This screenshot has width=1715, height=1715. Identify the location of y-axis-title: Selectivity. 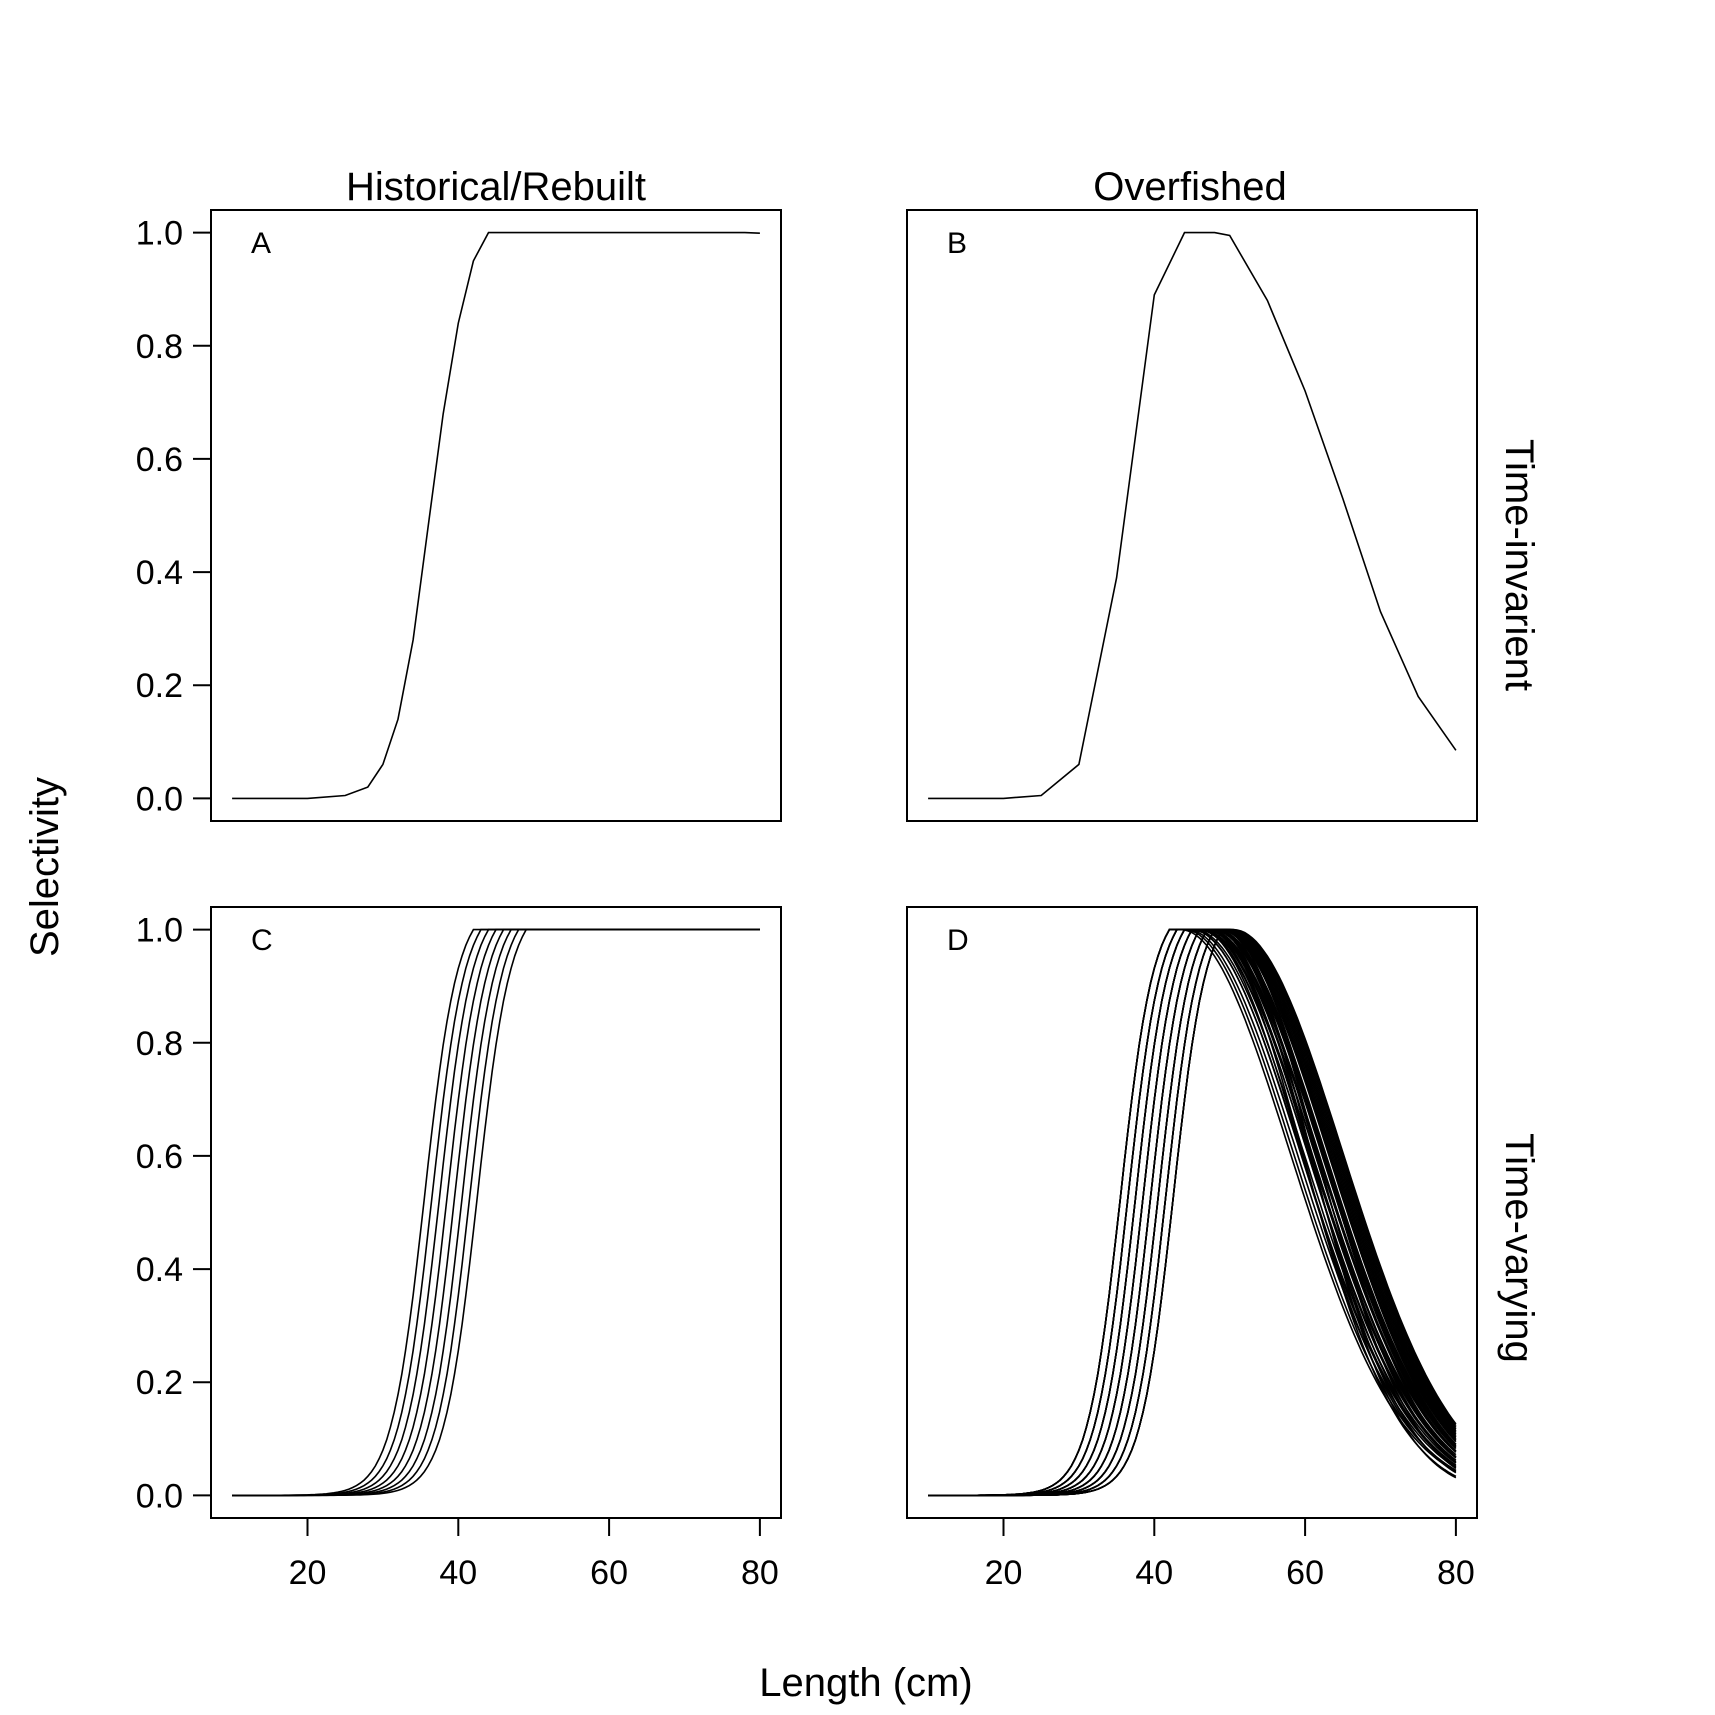
(45, 867).